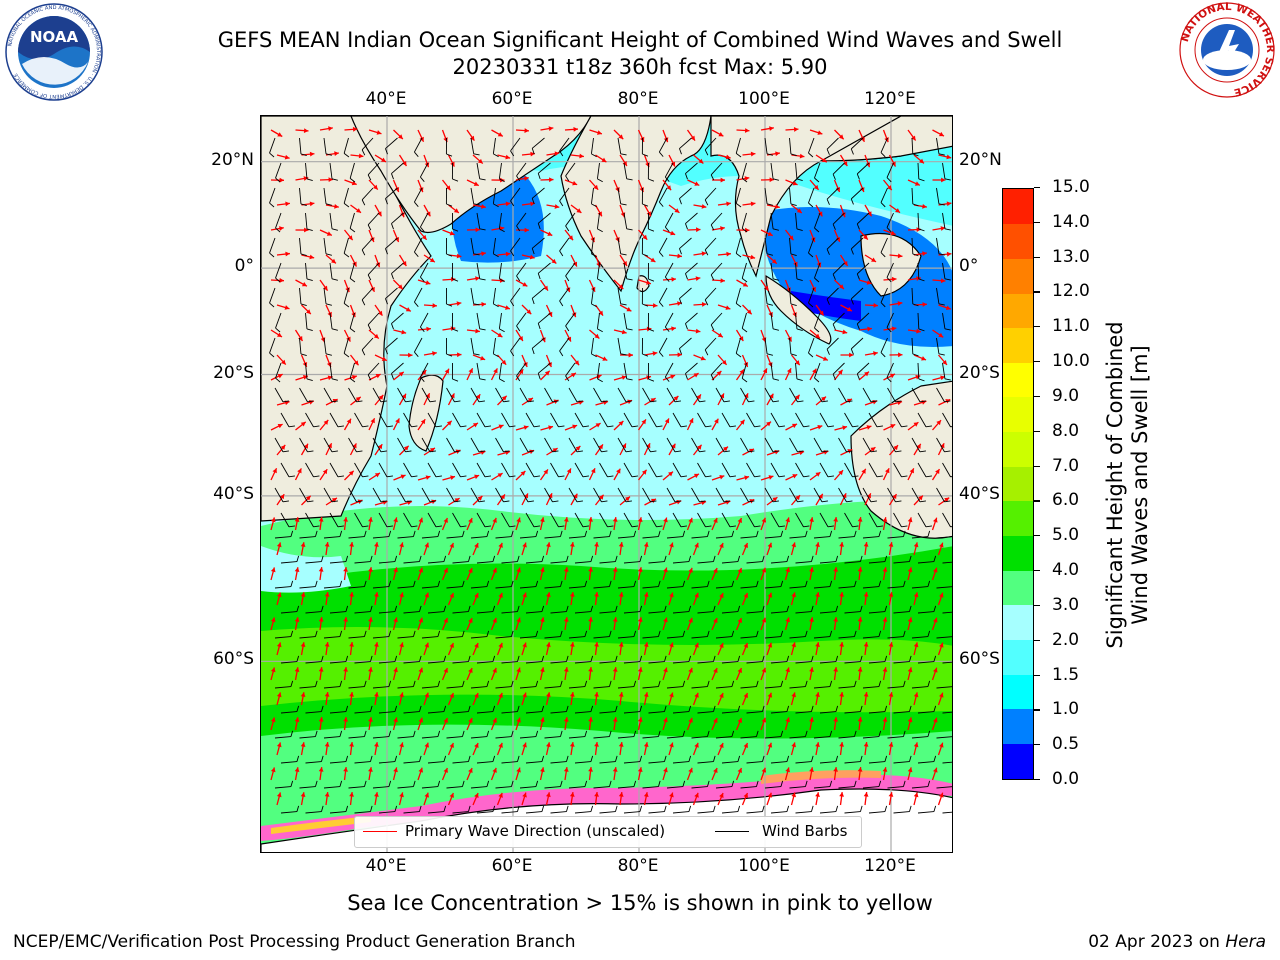  I want to click on colorbar-tick-label: 0.0, so click(1066, 779).